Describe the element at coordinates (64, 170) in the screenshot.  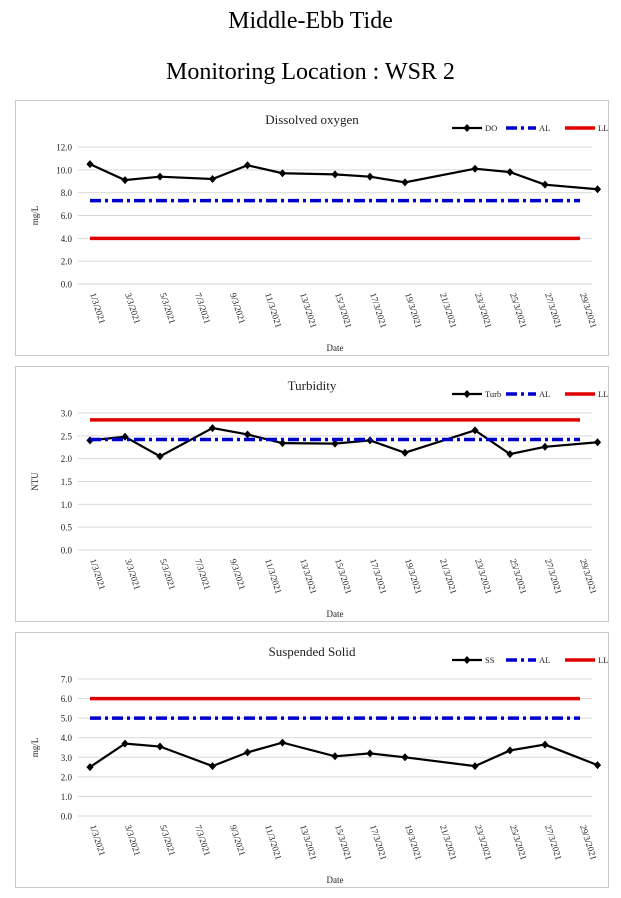
I see `y-tick-label: 10.0` at that location.